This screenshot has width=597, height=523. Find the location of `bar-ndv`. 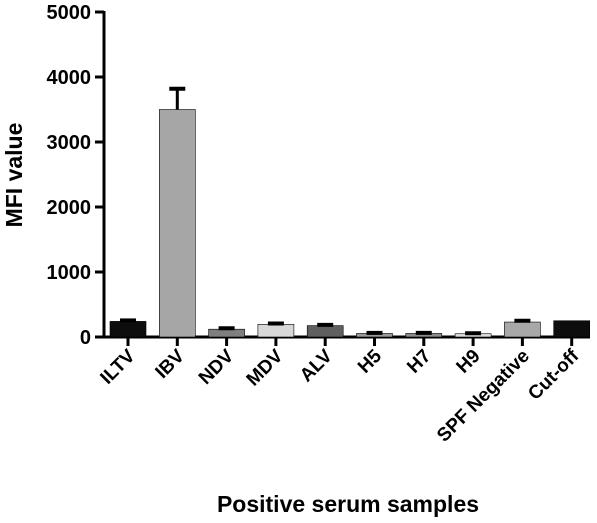

bar-ndv is located at coordinates (226, 333).